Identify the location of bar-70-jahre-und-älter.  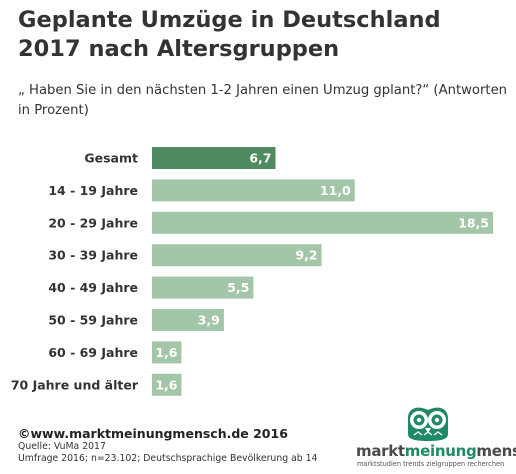
(167, 384).